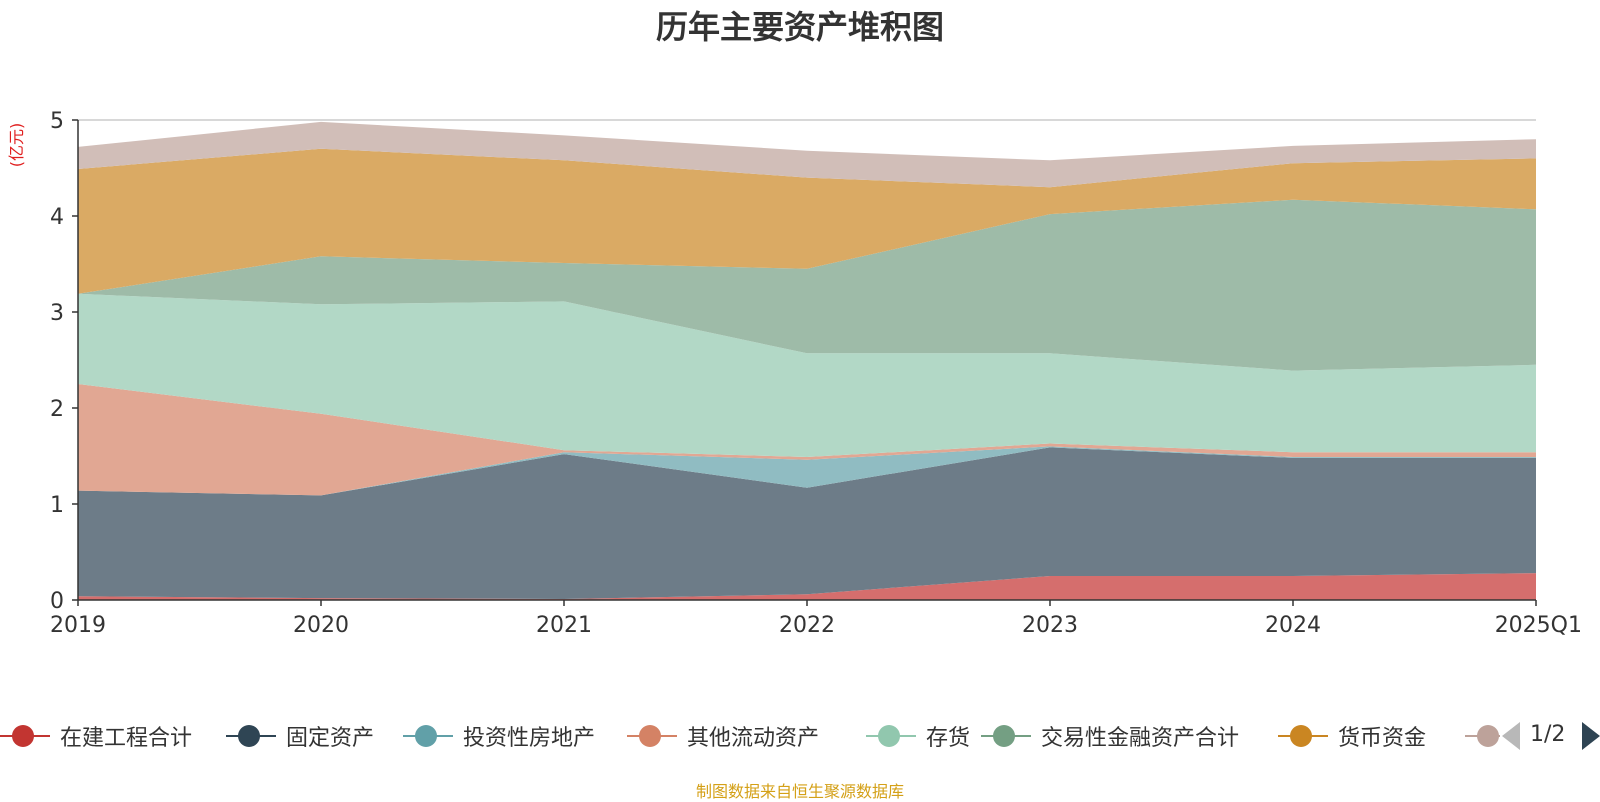  What do you see at coordinates (564, 625) in the screenshot?
I see `x-tick-label: 2021` at bounding box center [564, 625].